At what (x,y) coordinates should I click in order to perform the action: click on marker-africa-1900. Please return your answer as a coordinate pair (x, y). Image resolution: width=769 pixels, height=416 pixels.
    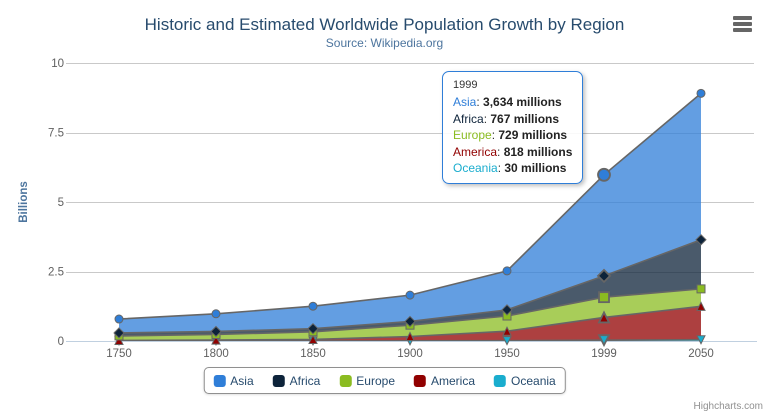
    Looking at the image, I should click on (410, 321).